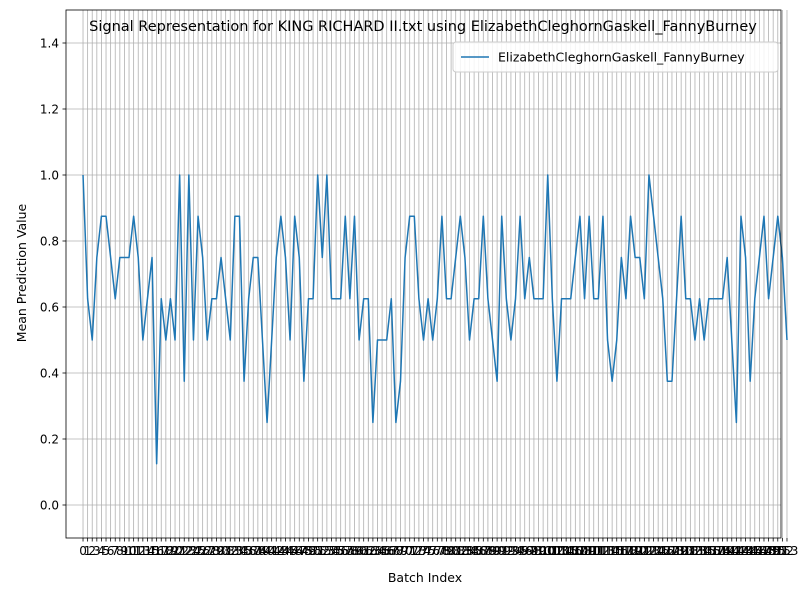  I want to click on x-tick-label: 69, so click(400, 551).